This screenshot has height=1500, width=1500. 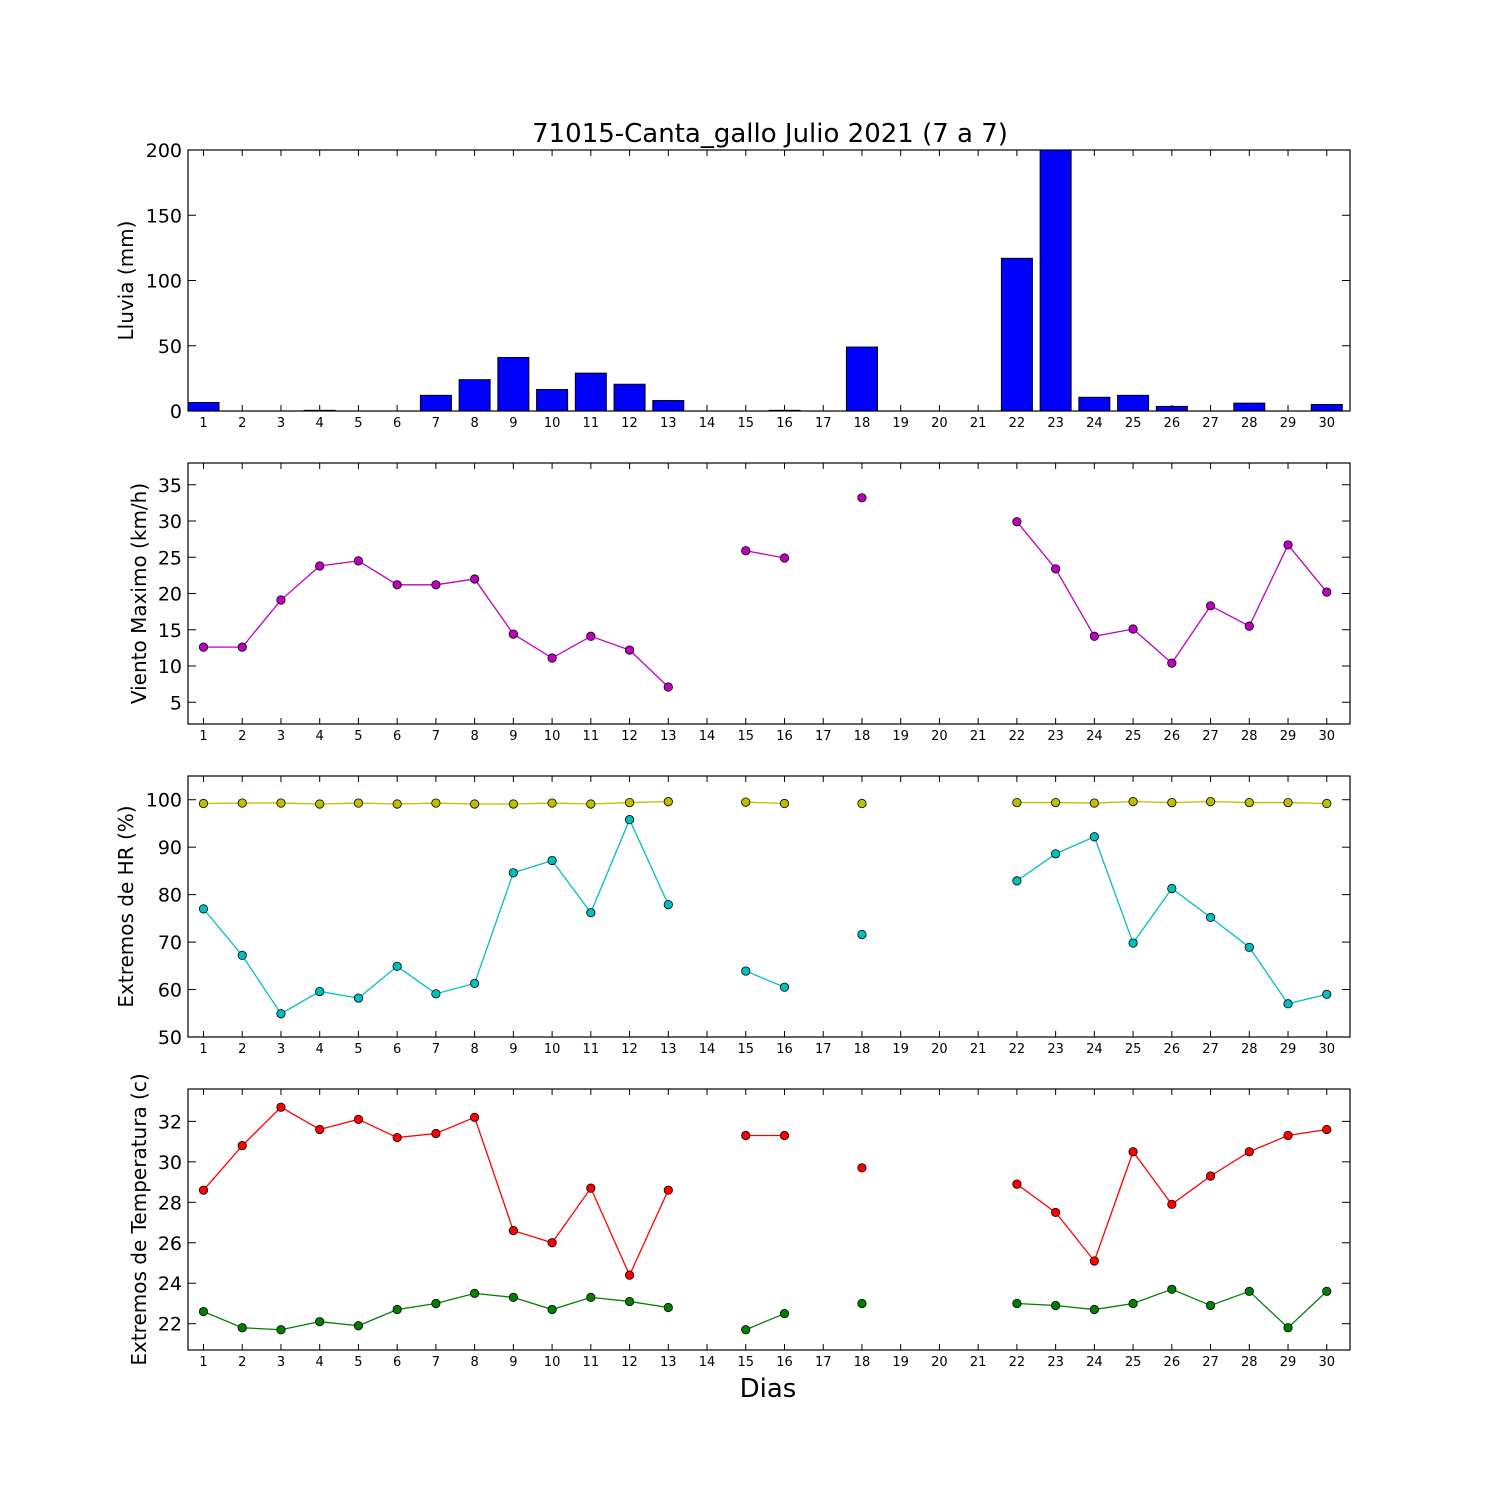 I want to click on wind-xtick-label: 5, so click(x=358, y=736).